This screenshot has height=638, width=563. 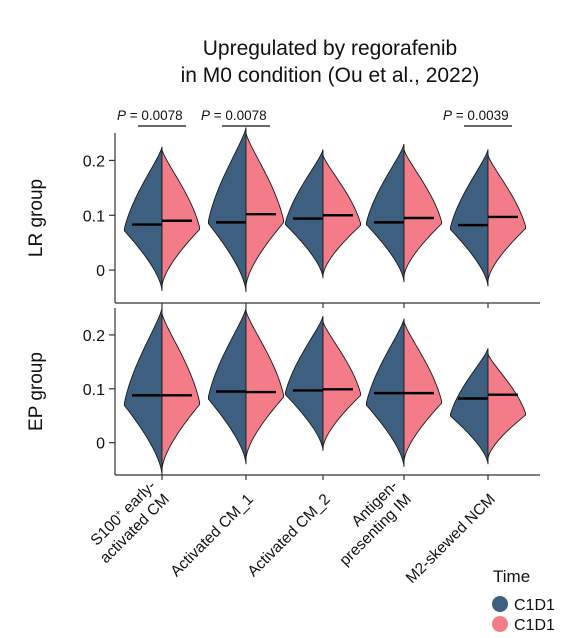 I want to click on chart-title-line-1: Upregulated by regorafenib, so click(x=330, y=48).